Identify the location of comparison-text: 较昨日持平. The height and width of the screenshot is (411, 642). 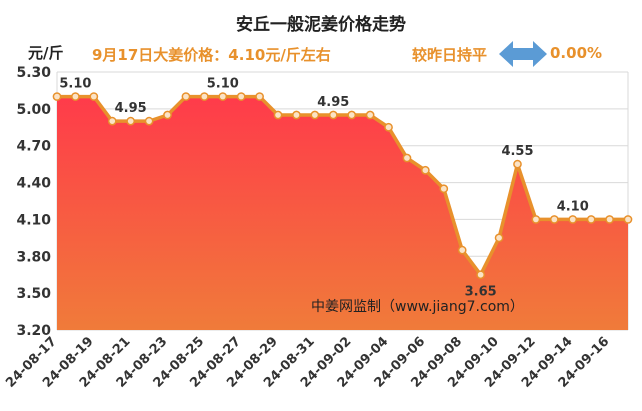
(450, 55).